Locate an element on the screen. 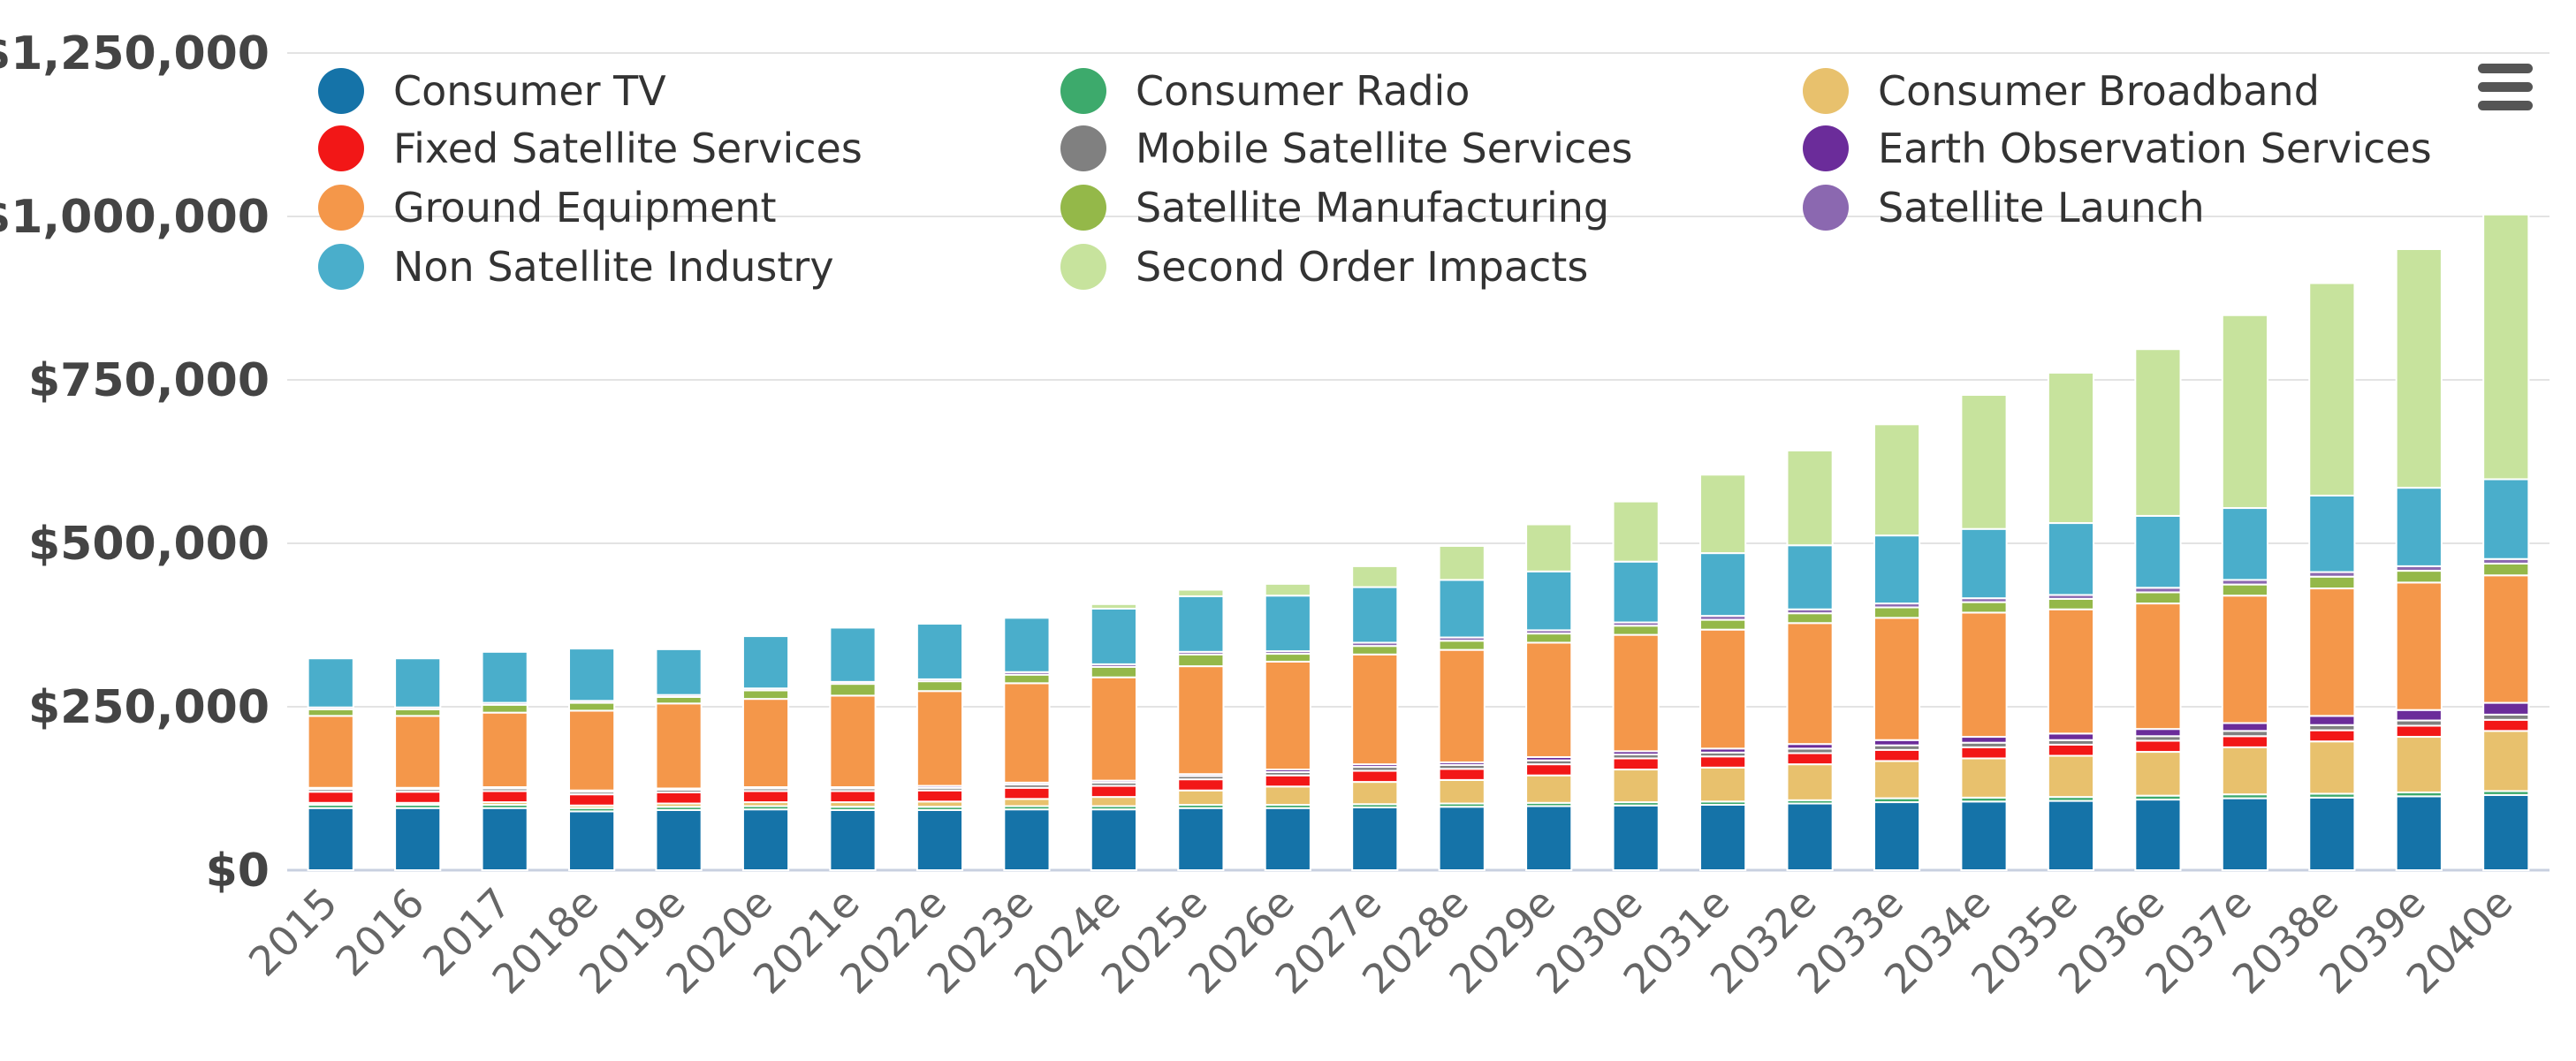 The width and height of the screenshot is (2576, 1061). chart-menu-icon is located at coordinates (2506, 91).